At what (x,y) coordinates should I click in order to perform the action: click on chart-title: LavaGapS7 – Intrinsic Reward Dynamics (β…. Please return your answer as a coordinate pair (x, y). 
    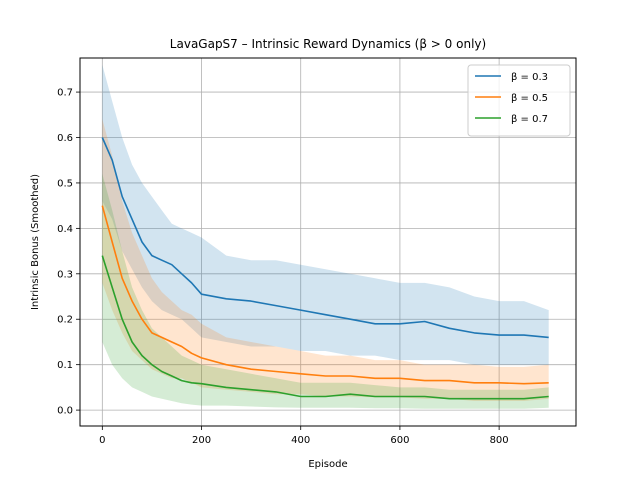
    Looking at the image, I should click on (328, 44).